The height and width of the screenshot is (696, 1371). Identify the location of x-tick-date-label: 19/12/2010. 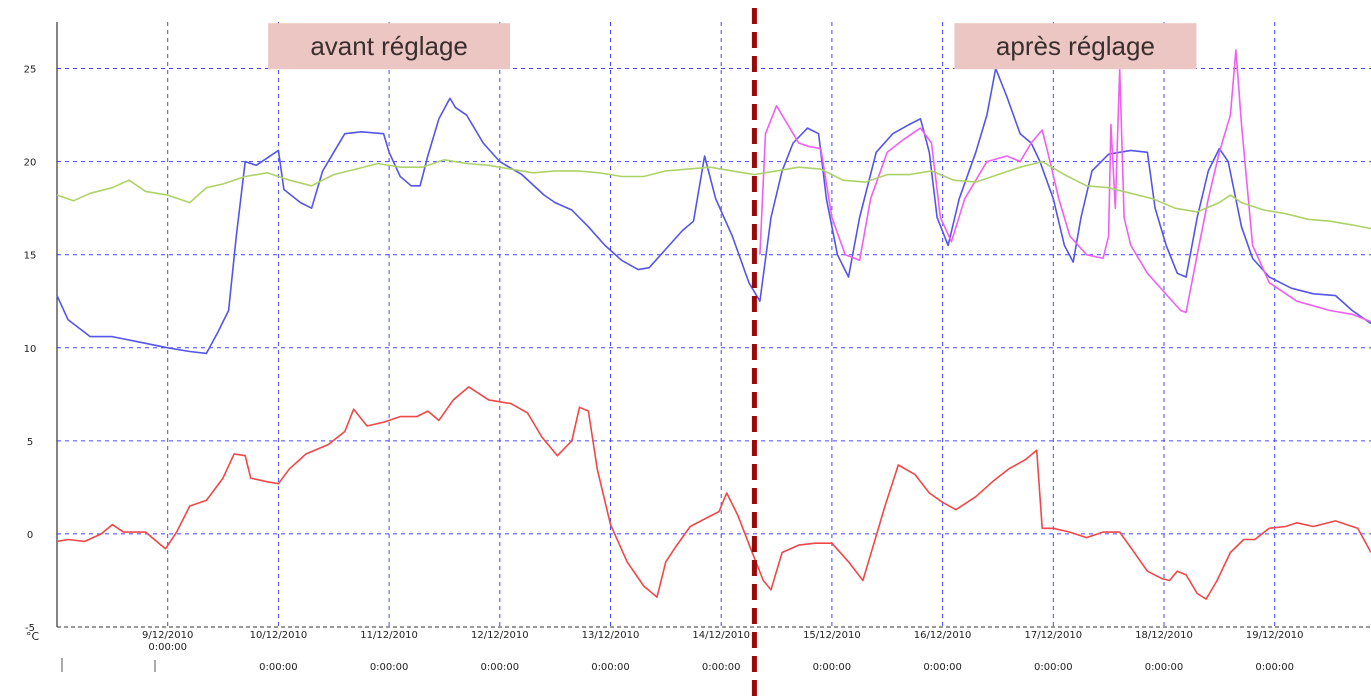
(1275, 635).